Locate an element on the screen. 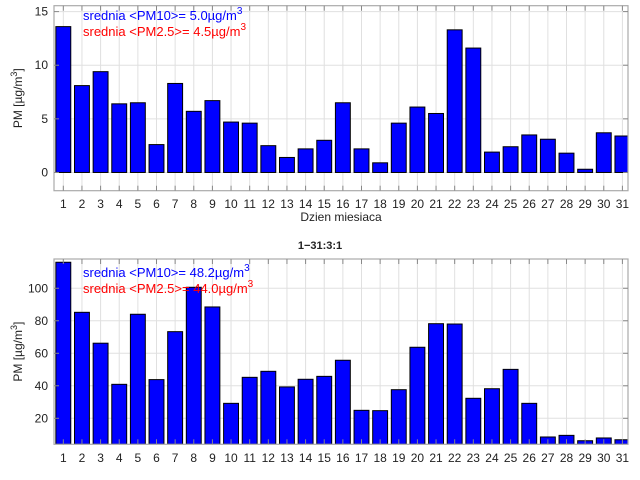  y-axis-label: PM [µg/m3] is located at coordinates (17, 352).